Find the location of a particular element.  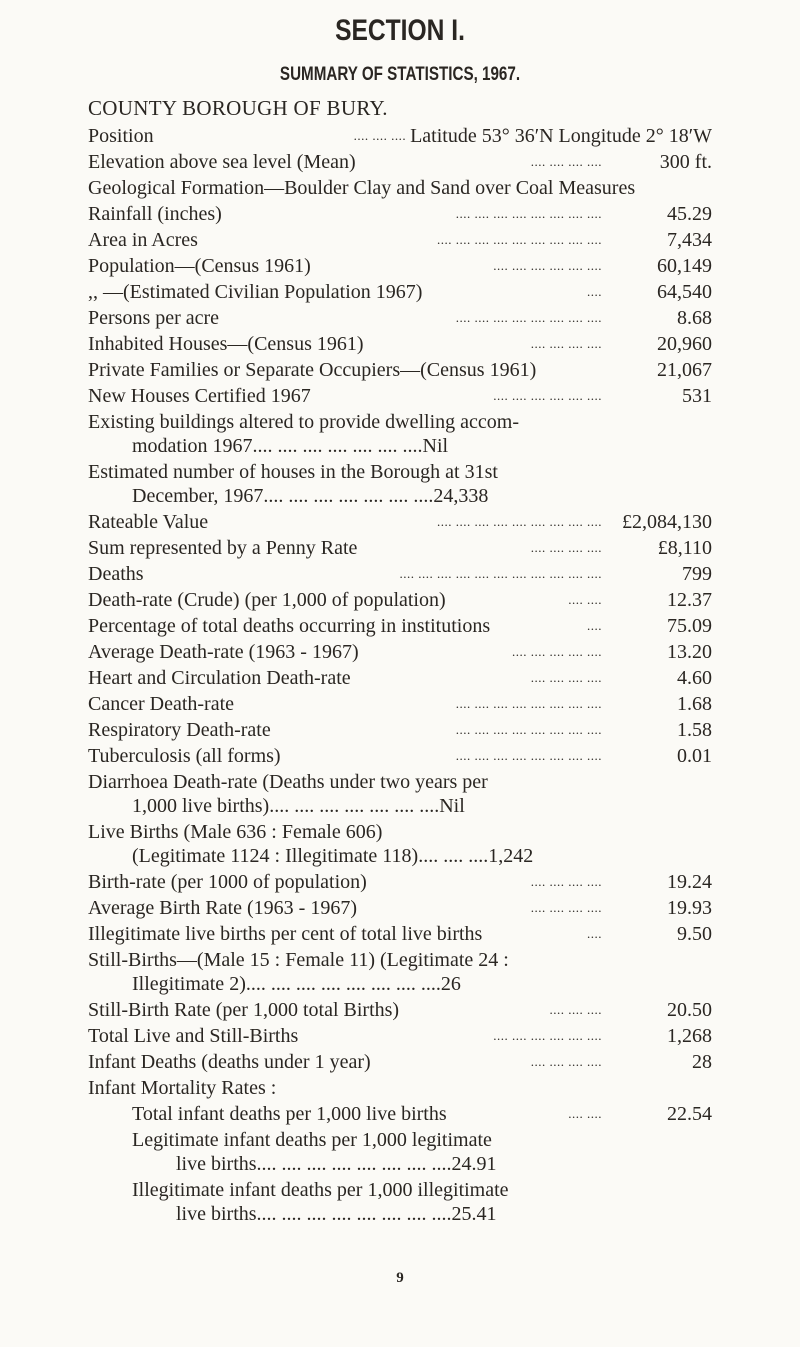

statistic-value: 1.68 is located at coordinates (694, 704).